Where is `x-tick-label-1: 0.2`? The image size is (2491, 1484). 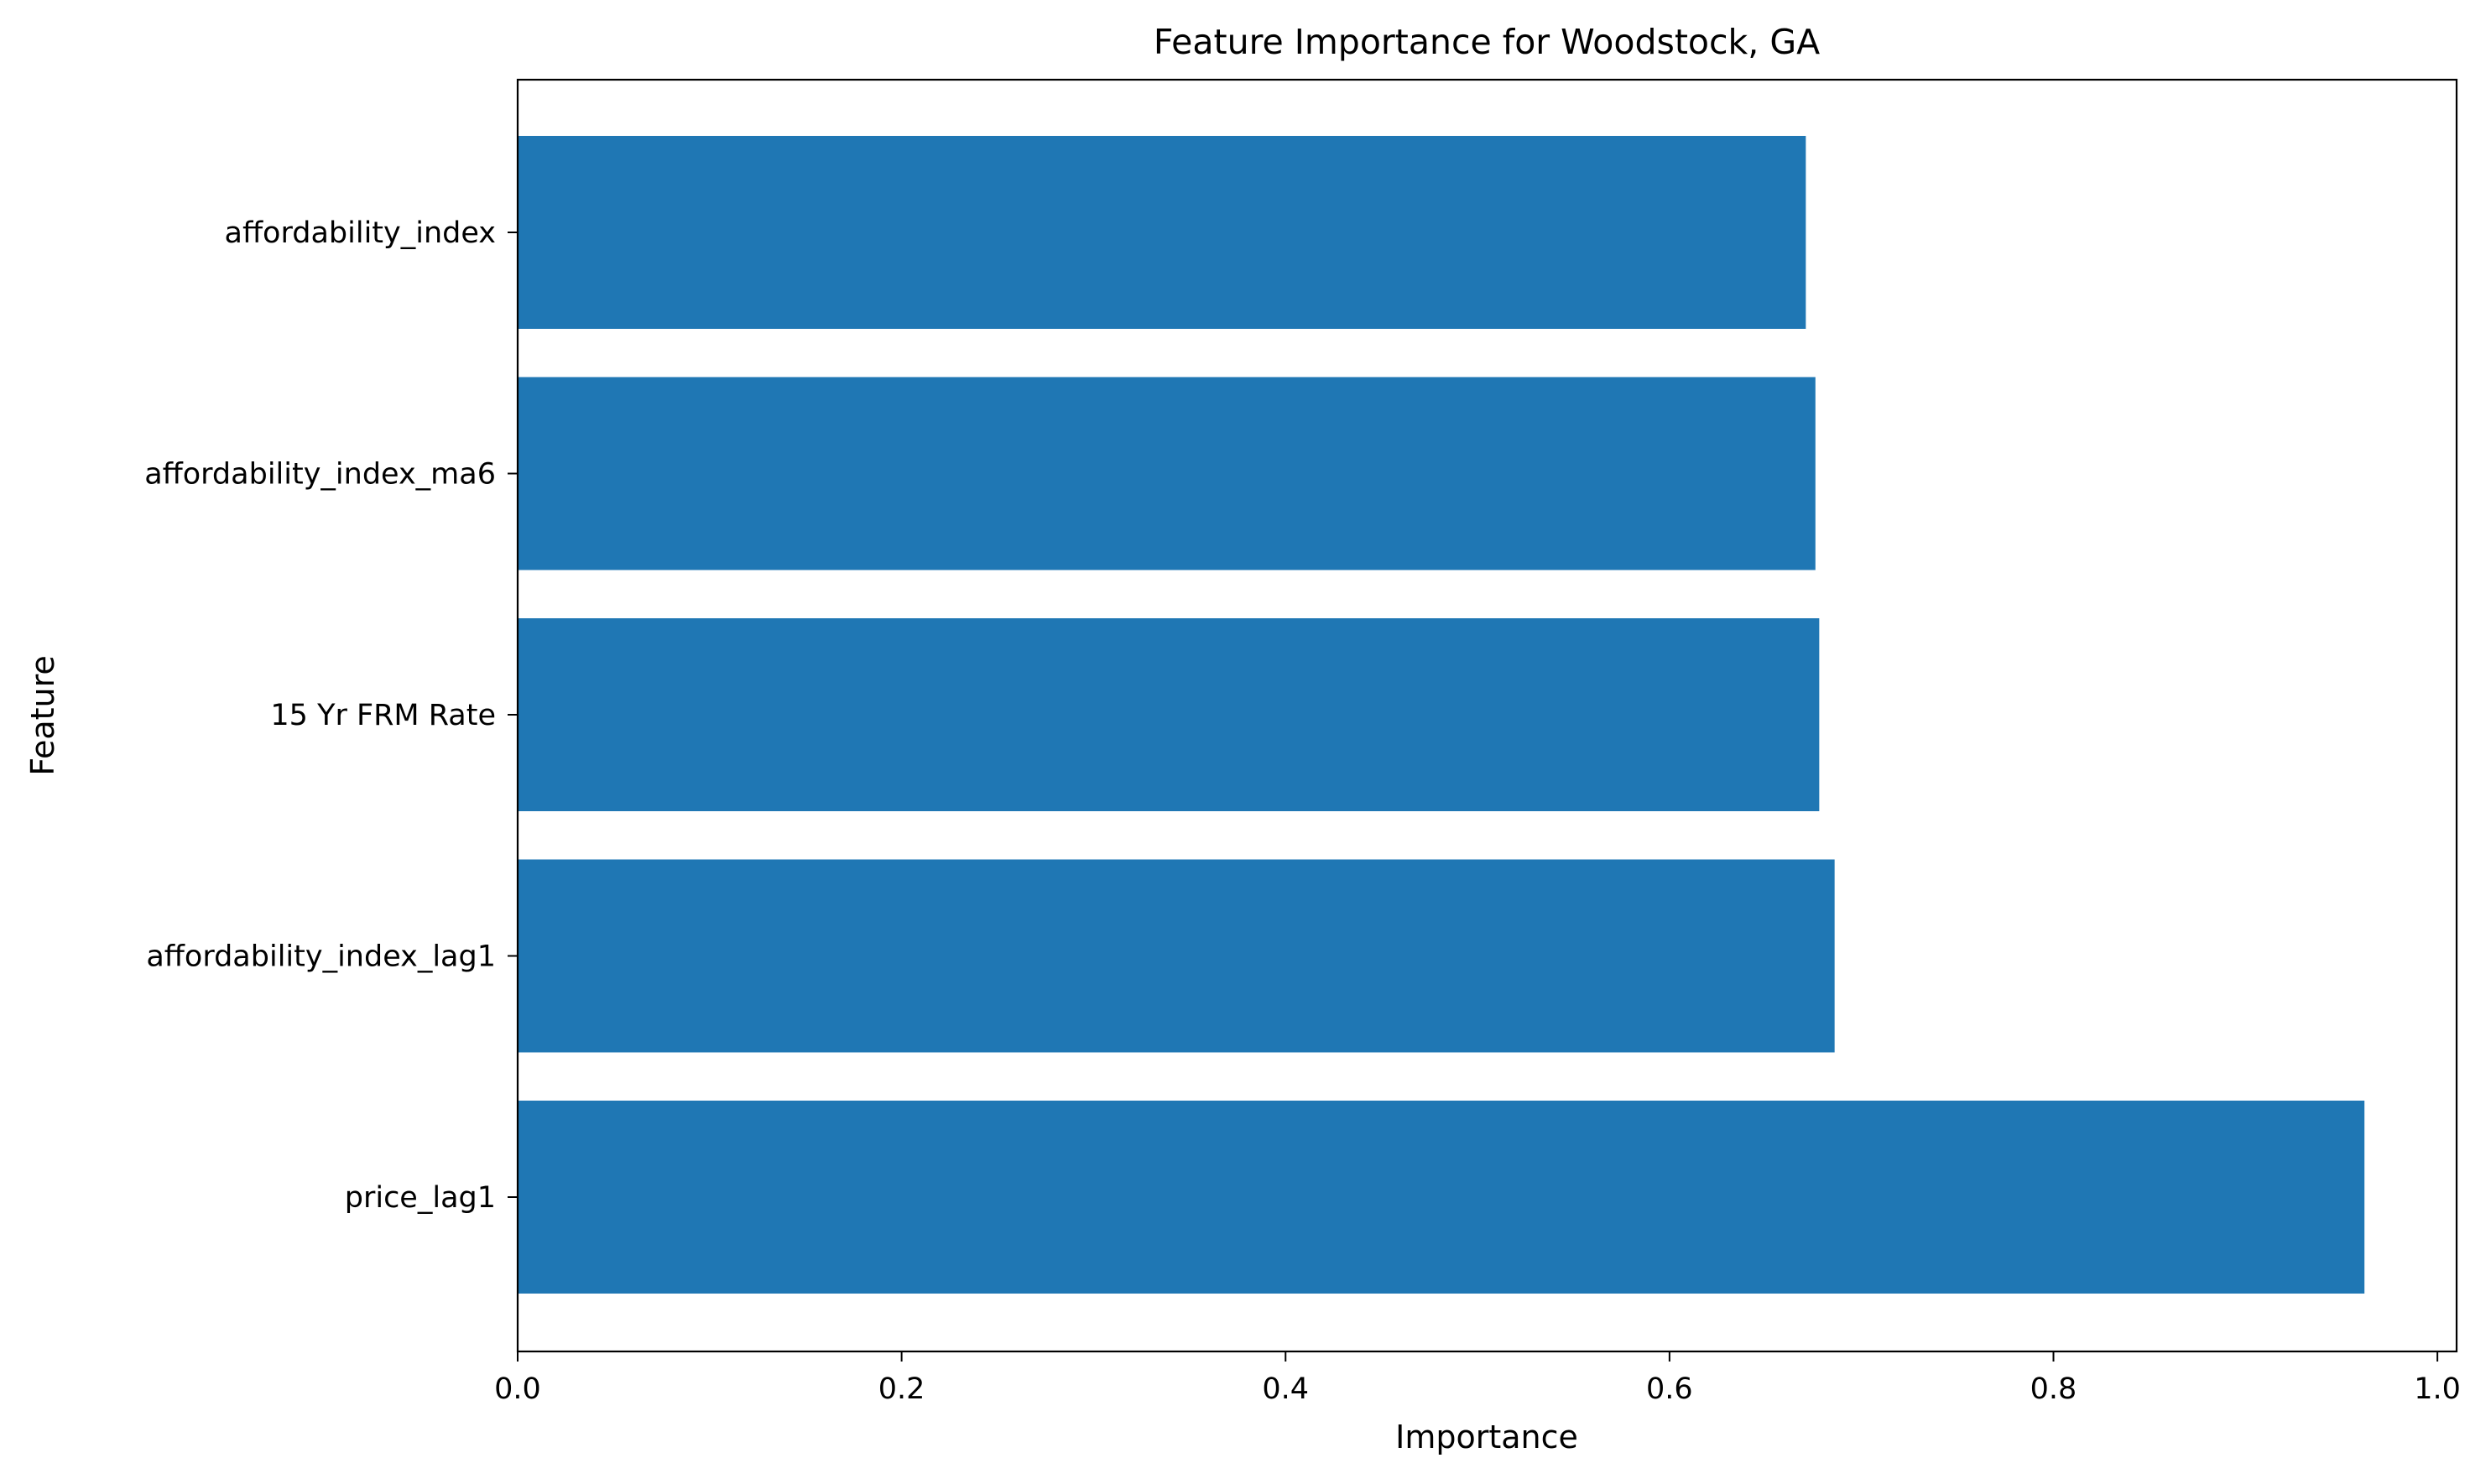
x-tick-label-1: 0.2 is located at coordinates (901, 1389).